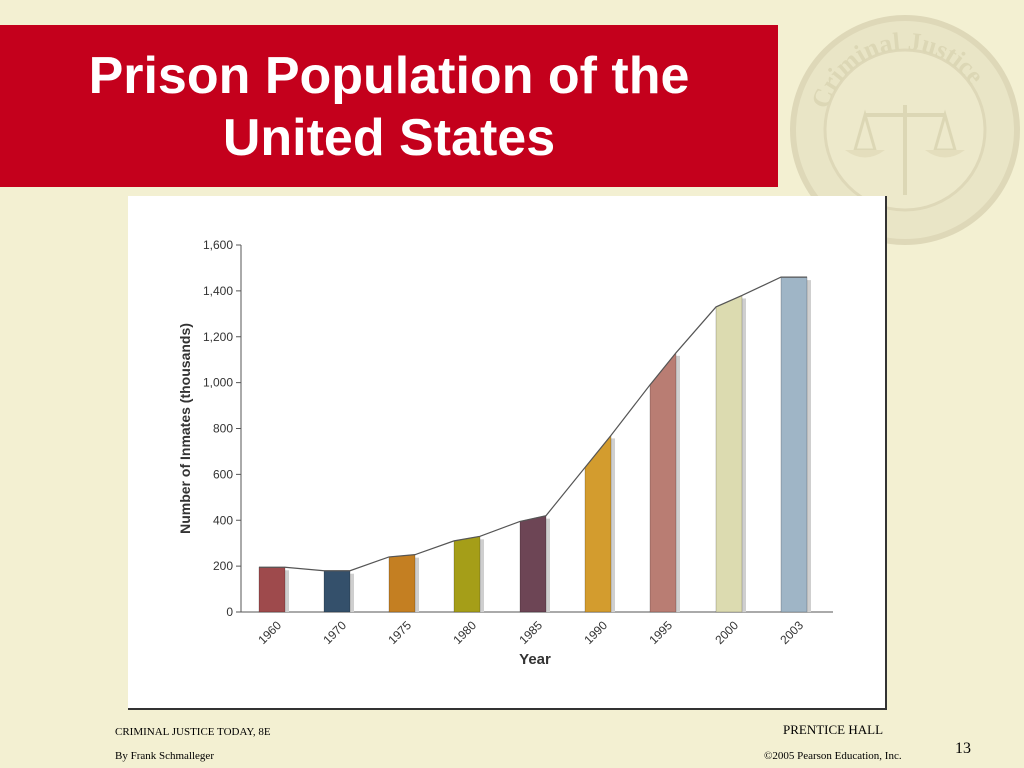 This screenshot has height=768, width=1024. I want to click on bar-1985, so click(533, 564).